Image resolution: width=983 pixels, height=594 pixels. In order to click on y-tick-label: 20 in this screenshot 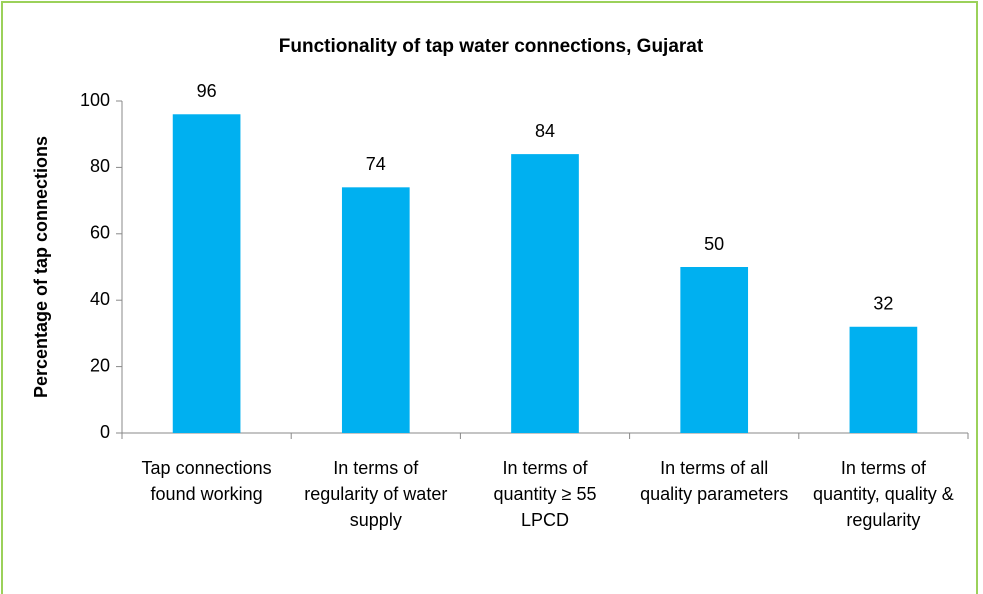, I will do `click(100, 365)`.